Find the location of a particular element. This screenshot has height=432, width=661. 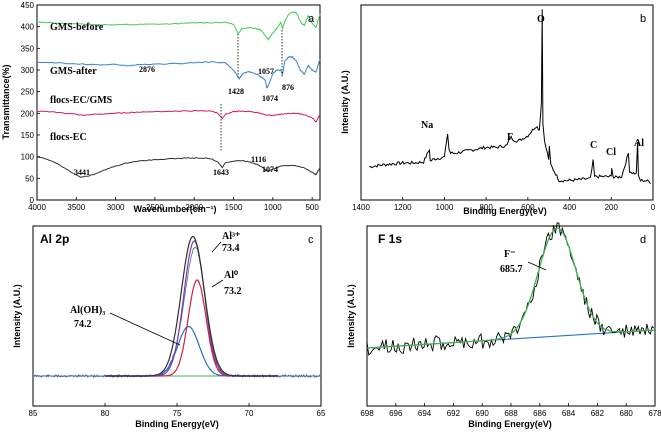

series-gms-before is located at coordinates (178, 26).